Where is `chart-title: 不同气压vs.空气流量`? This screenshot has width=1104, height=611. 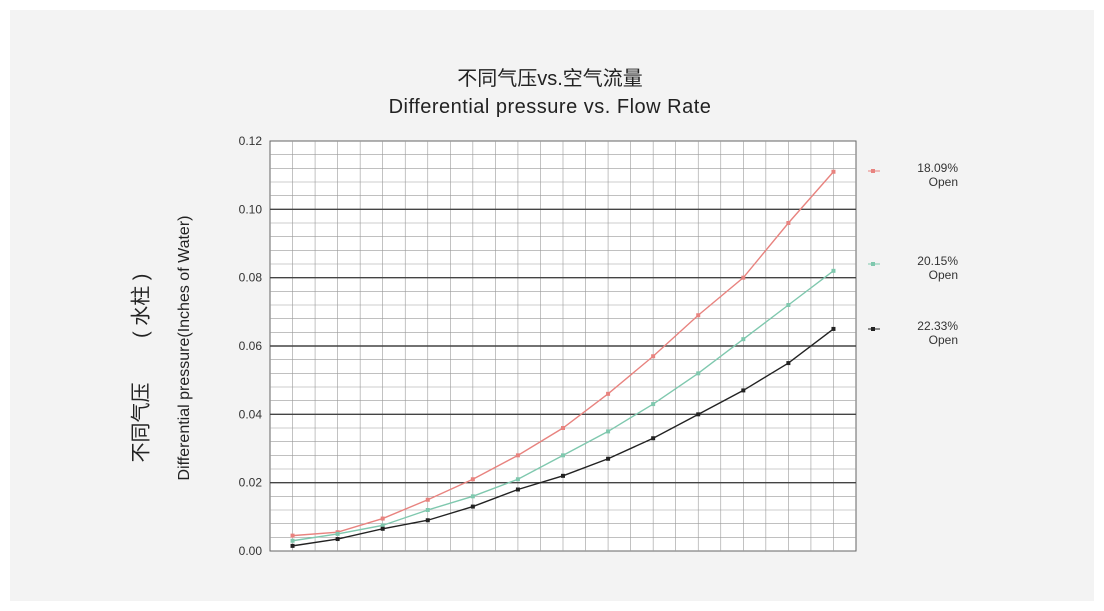
chart-title: 不同气压vs.空气流量 is located at coordinates (550, 79).